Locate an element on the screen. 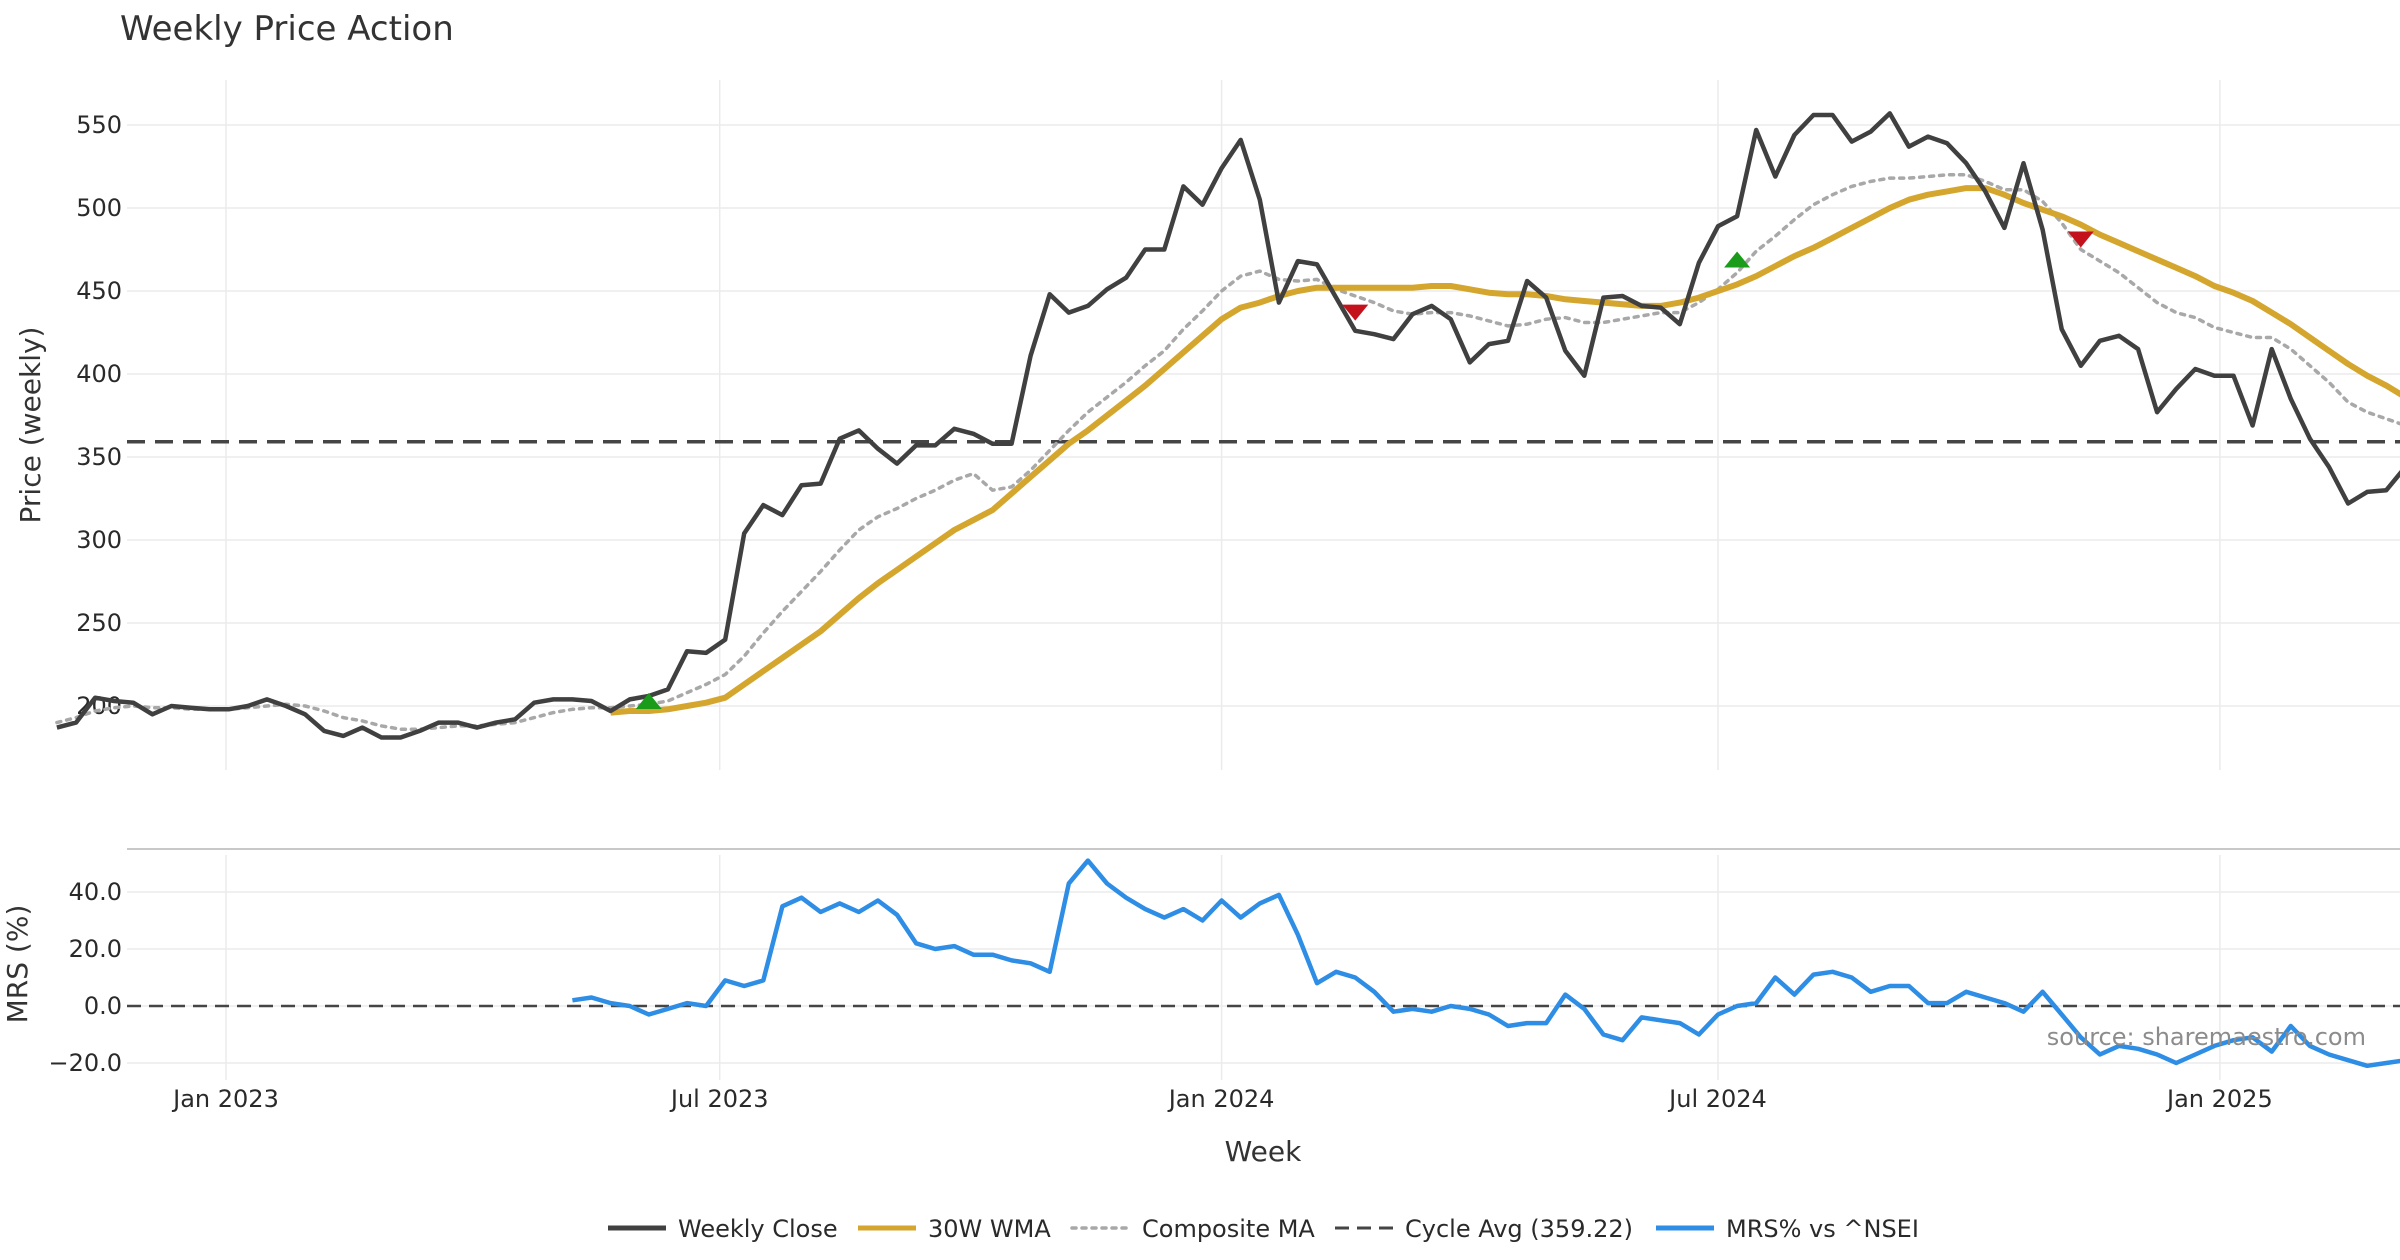 This screenshot has width=2400, height=1260. x-tick-label: Jan 2024 is located at coordinates (1221, 1099).